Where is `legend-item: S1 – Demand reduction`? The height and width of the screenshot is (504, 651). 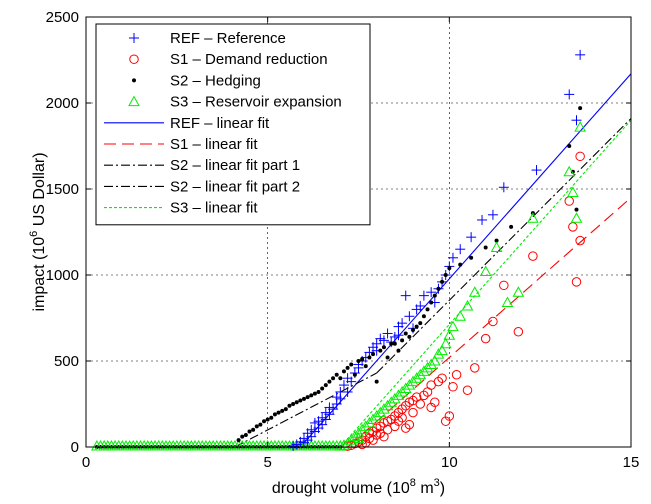 legend-item: S1 – Demand reduction is located at coordinates (228, 59).